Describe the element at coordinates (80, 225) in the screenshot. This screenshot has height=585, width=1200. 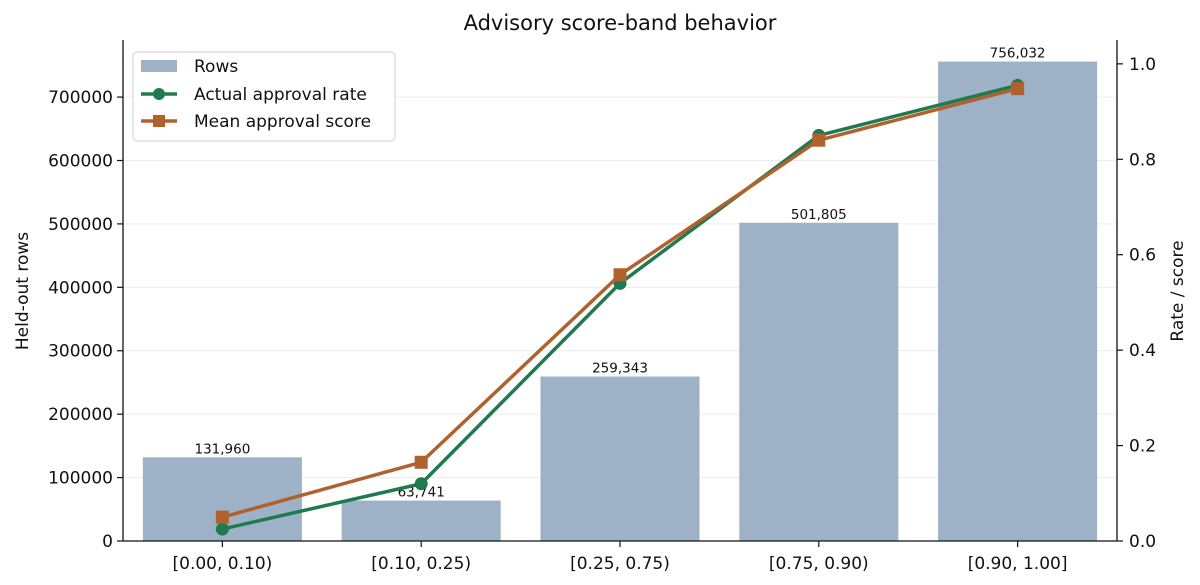
I see `y-tick-label: 500000` at that location.